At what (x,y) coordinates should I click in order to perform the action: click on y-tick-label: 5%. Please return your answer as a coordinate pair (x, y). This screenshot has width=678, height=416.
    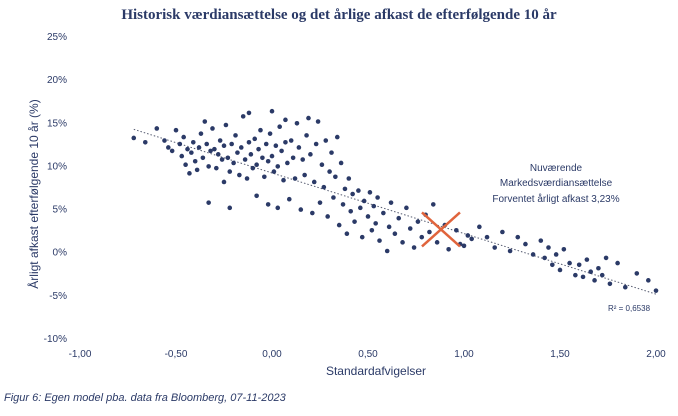
    Looking at the image, I should click on (60, 210).